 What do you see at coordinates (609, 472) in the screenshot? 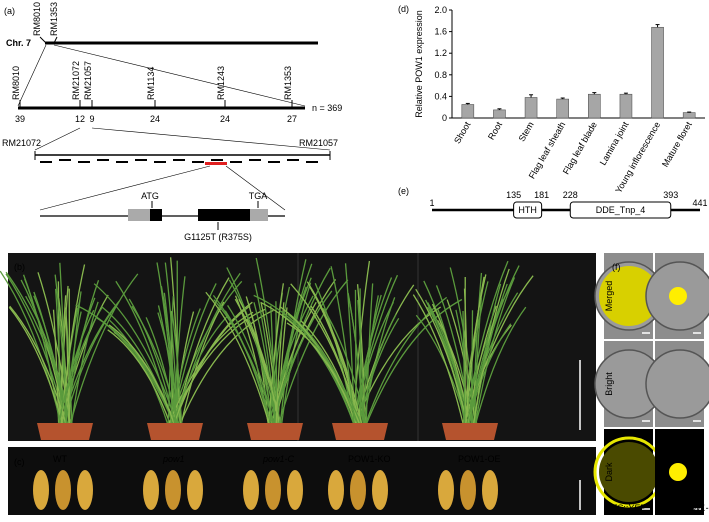
I see `row-label: Dark` at bounding box center [609, 472].